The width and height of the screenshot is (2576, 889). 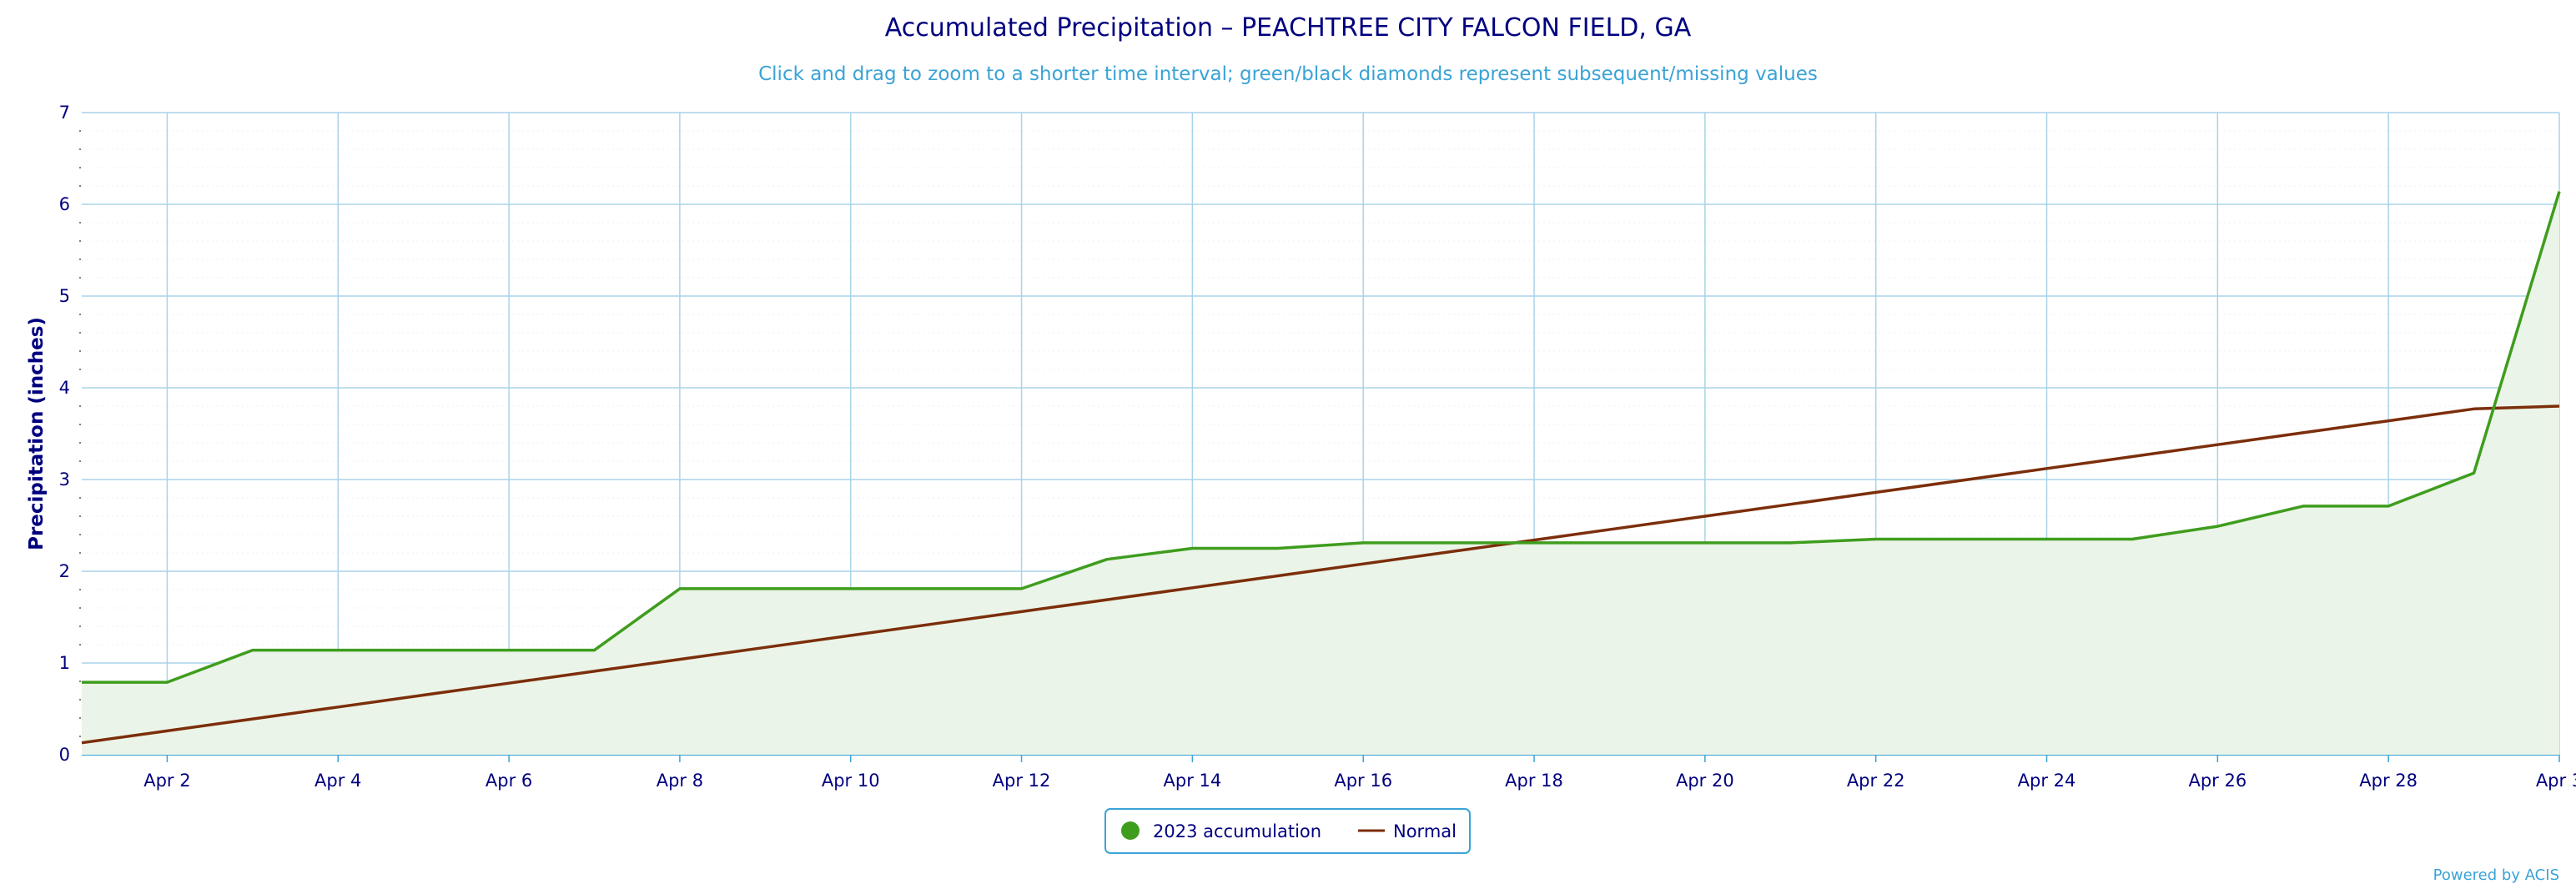 What do you see at coordinates (1022, 781) in the screenshot?
I see `x-tick-label: Apr 12` at bounding box center [1022, 781].